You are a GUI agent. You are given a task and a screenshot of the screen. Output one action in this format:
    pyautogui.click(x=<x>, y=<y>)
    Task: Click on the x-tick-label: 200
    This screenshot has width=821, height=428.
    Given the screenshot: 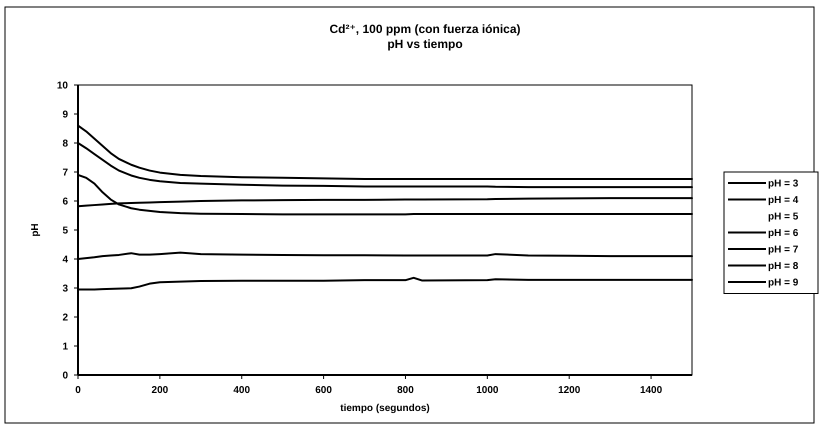 What is the action you would take?
    pyautogui.click(x=160, y=390)
    